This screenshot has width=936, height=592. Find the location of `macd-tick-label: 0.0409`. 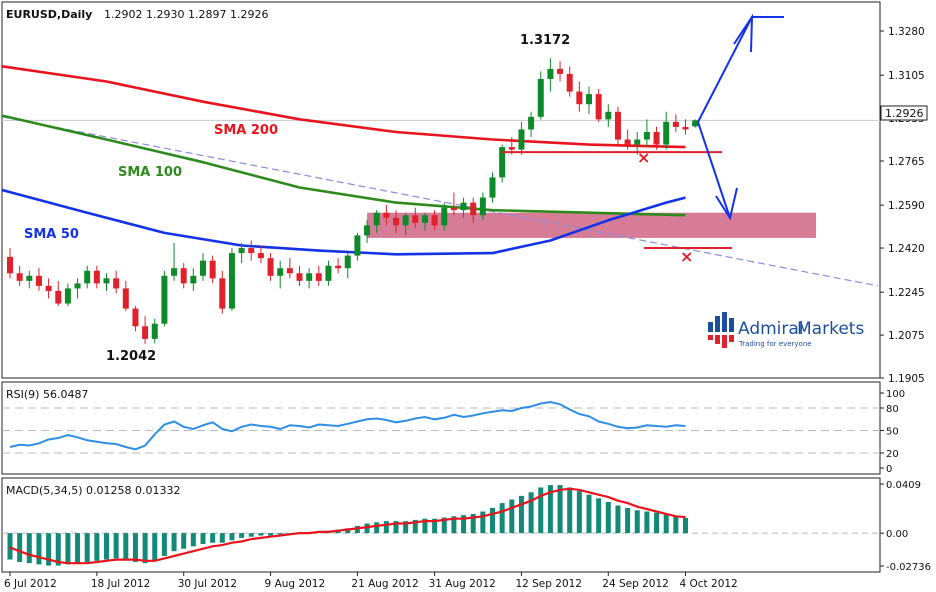

macd-tick-label: 0.0409 is located at coordinates (903, 485).